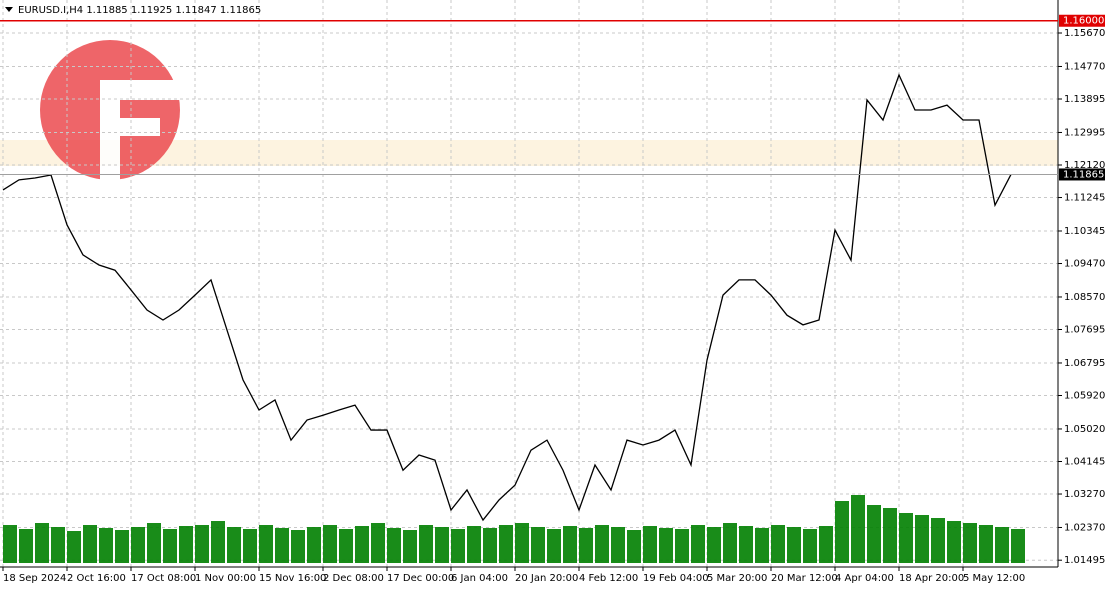  What do you see at coordinates (1084, 429) in the screenshot?
I see `y-tick-label: 1.05020` at bounding box center [1084, 429].